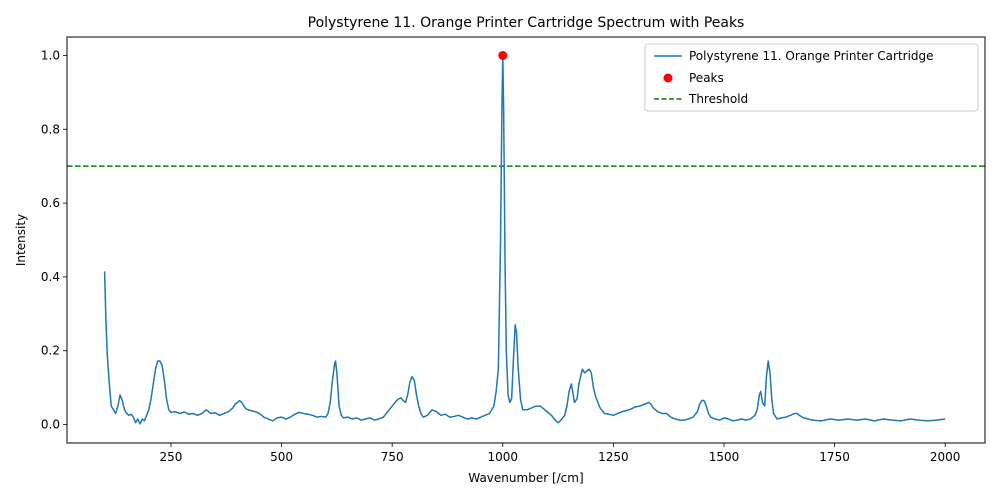  I want to click on x-tick-label: 1500, so click(724, 457).